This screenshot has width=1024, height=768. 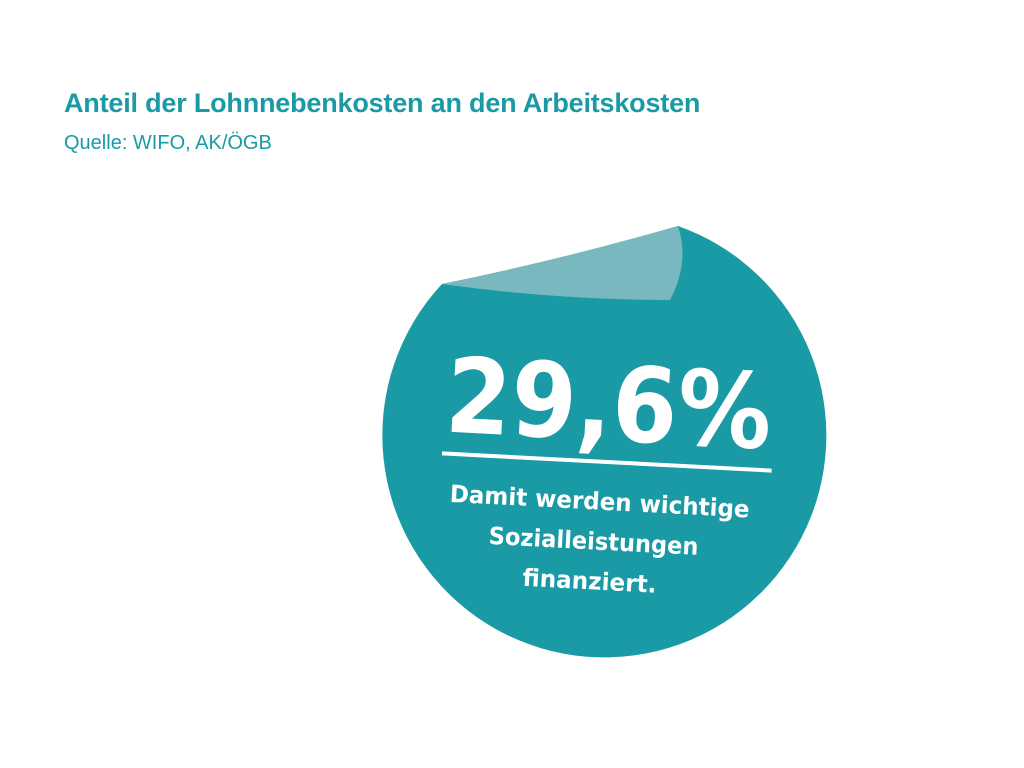 What do you see at coordinates (606, 462) in the screenshot?
I see `divider-line` at bounding box center [606, 462].